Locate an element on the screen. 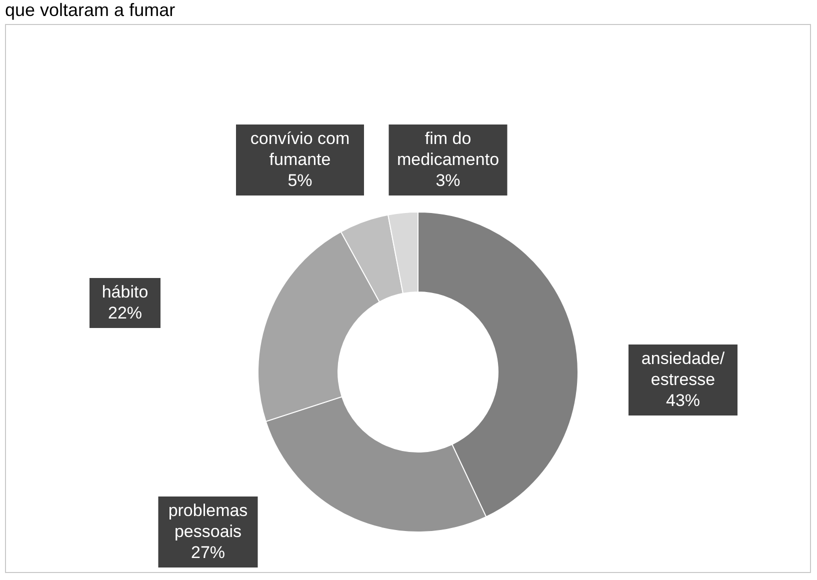 This screenshot has width=817, height=580. slice-label: convívio com fumante is located at coordinates (300, 149).